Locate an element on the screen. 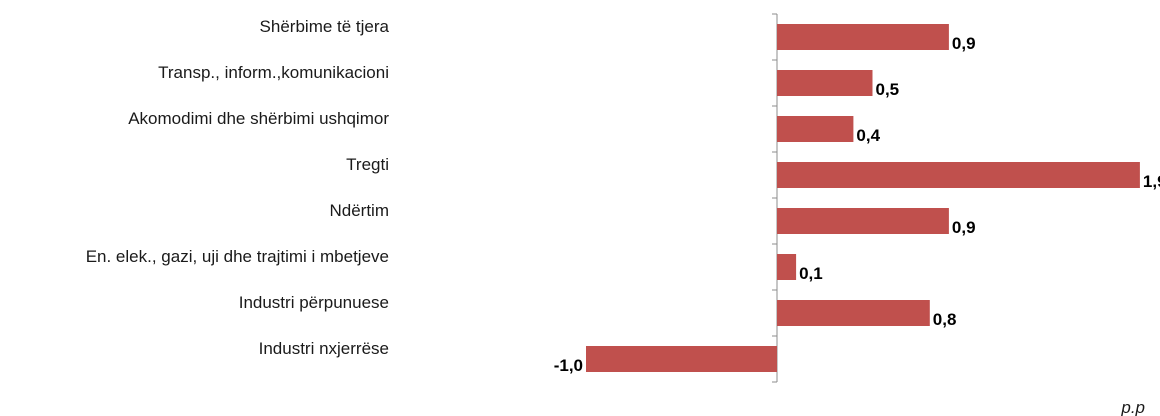  value-label: 0,8 is located at coordinates (945, 319).